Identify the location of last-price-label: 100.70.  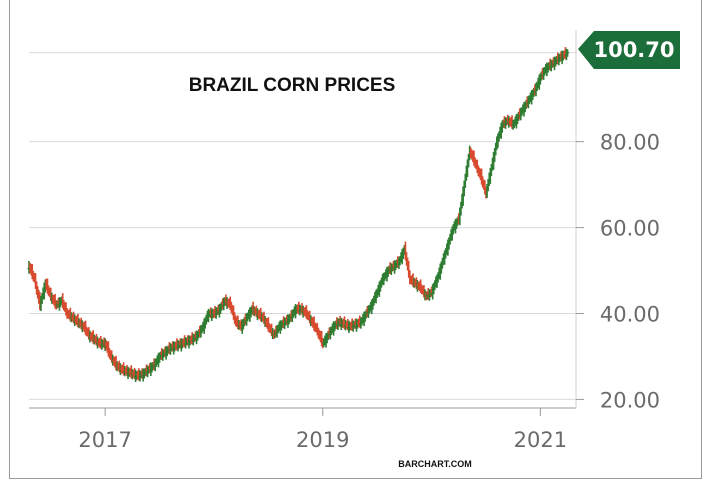
(633, 50).